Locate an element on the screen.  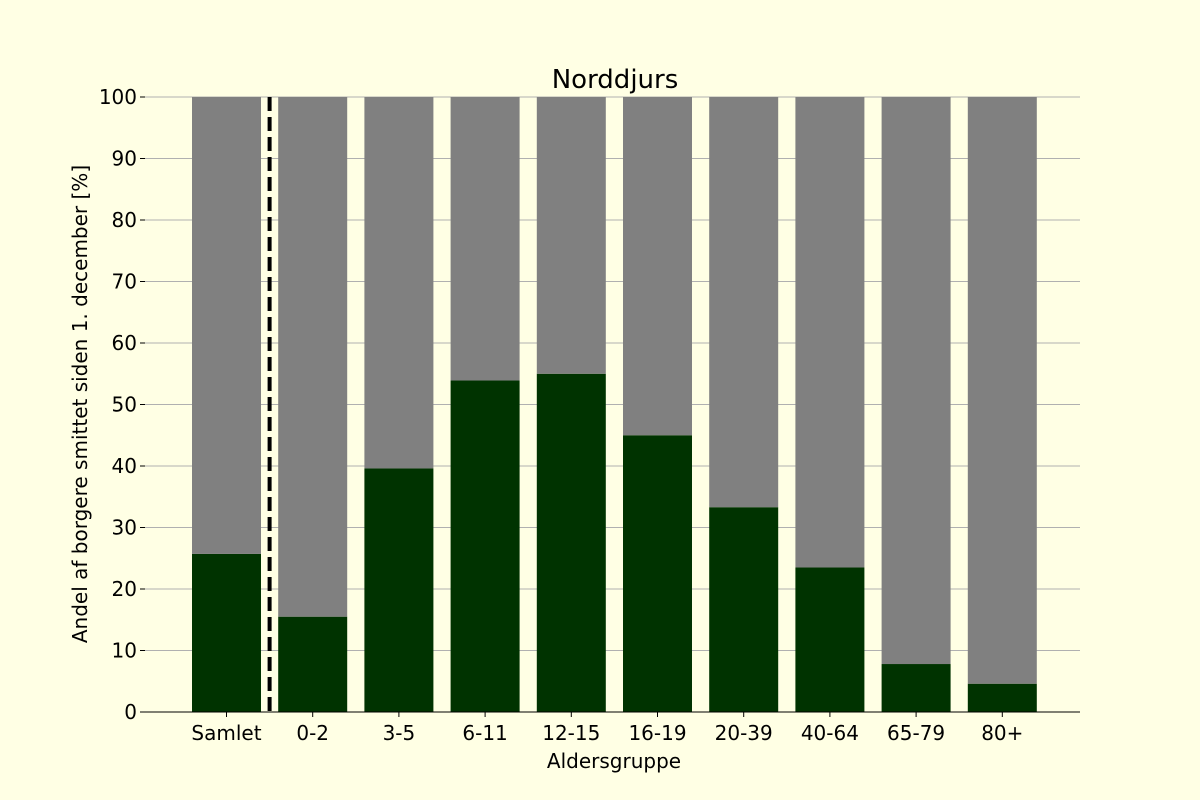
x-tick-label: 40-64 is located at coordinates (830, 733).